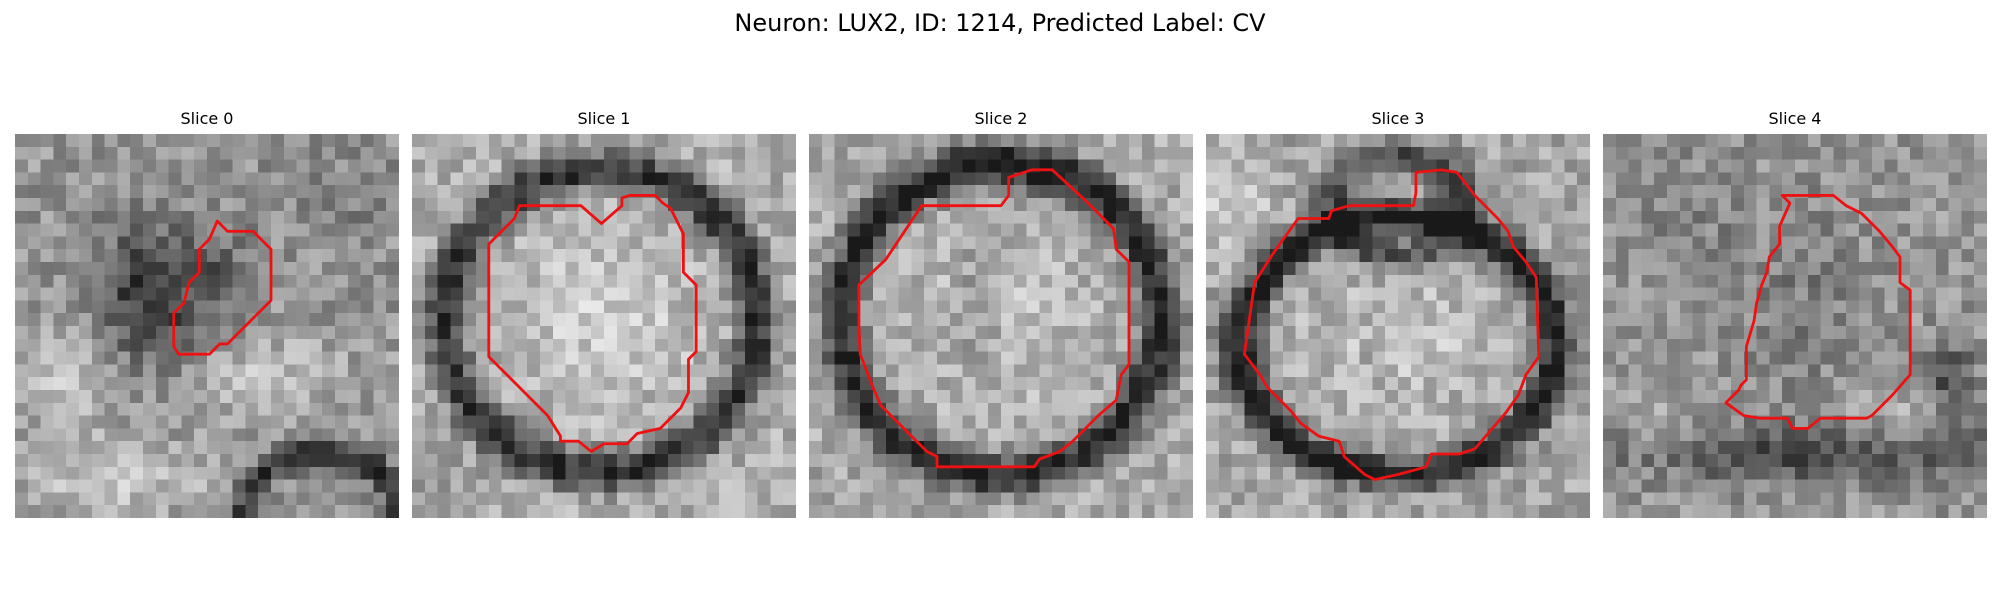 The height and width of the screenshot is (600, 2000). I want to click on slice-panel-4: Slice 4, so click(1795, 313).